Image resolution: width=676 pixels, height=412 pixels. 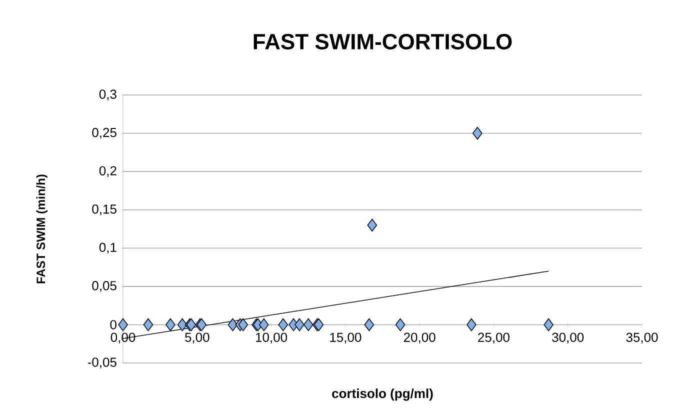 I want to click on y-tick-label: 0,2, so click(x=107, y=171).